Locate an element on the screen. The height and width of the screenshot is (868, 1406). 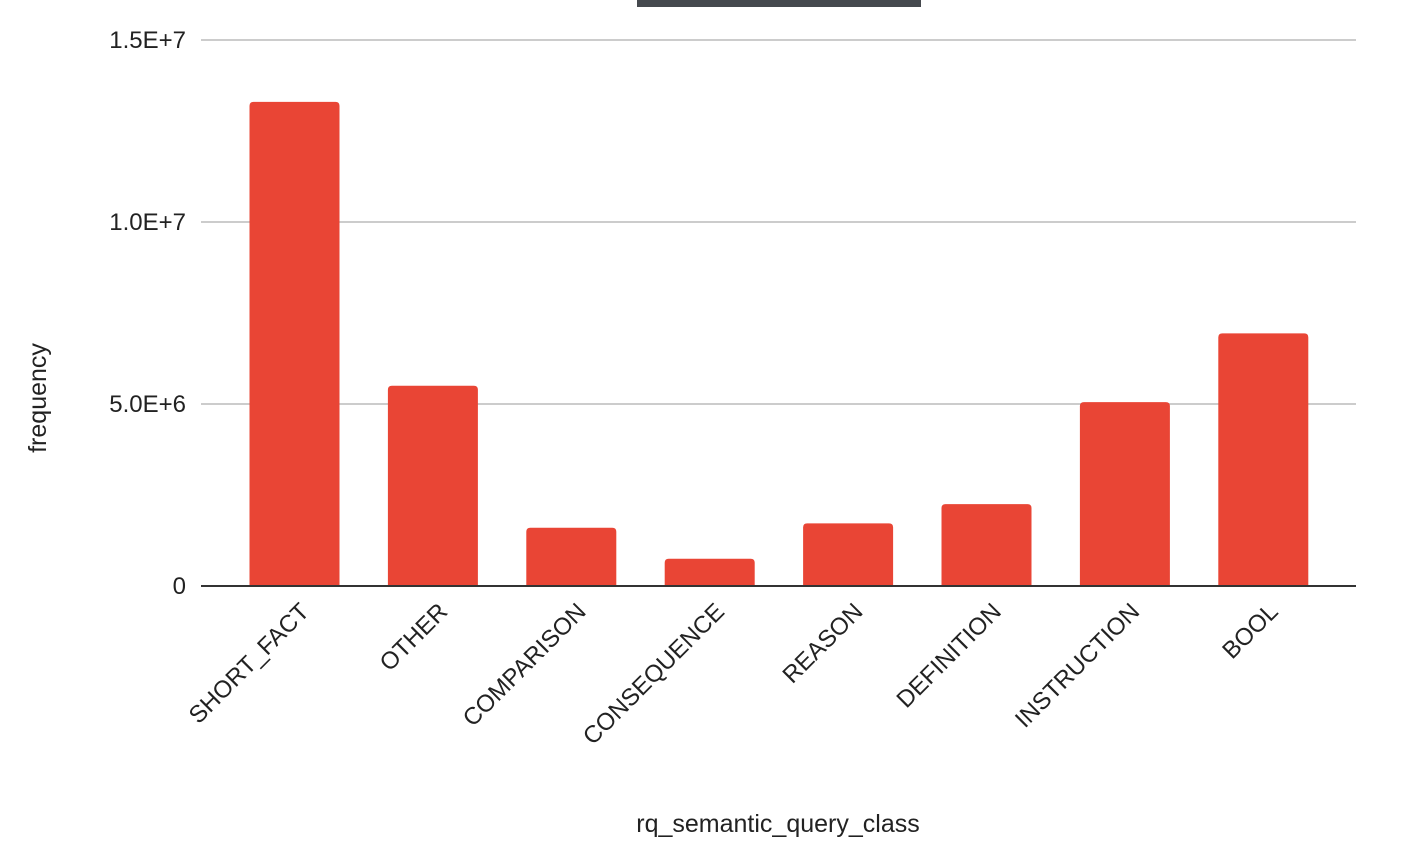
bar-instruction is located at coordinates (1124, 494).